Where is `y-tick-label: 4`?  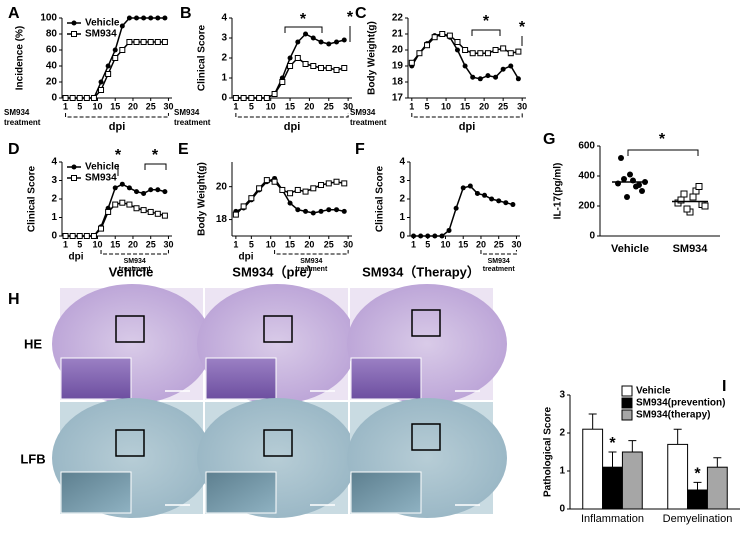 y-tick-label: 4 is located at coordinates (402, 162).